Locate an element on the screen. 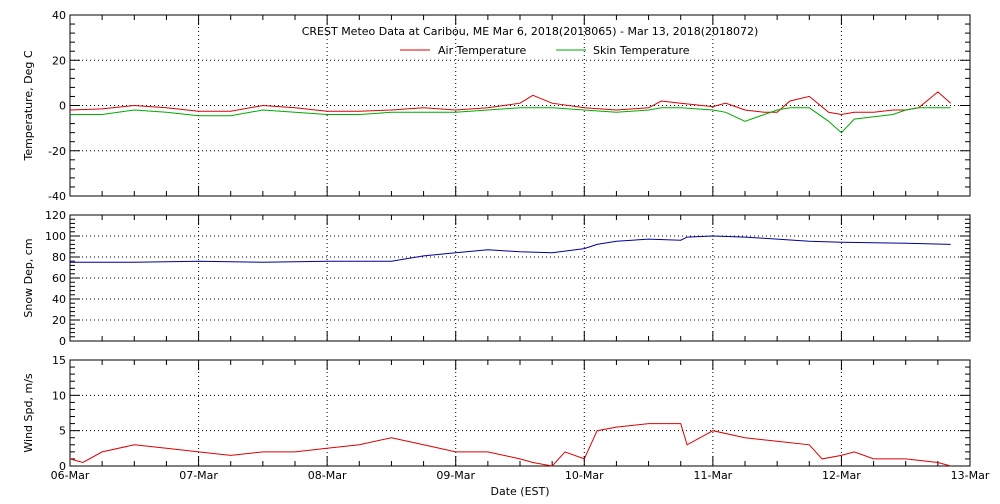 Image resolution: width=1000 pixels, height=504 pixels. panel-0-ytick-label: -40 is located at coordinates (57, 196).